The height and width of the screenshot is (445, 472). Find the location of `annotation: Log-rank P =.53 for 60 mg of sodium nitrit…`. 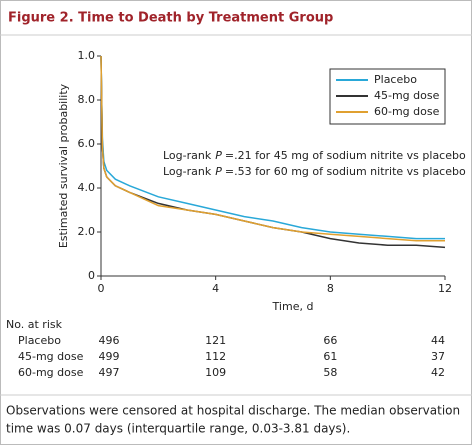

annotation: Log-rank P =.53 for 60 mg of sodium nitrit… is located at coordinates (314, 171).